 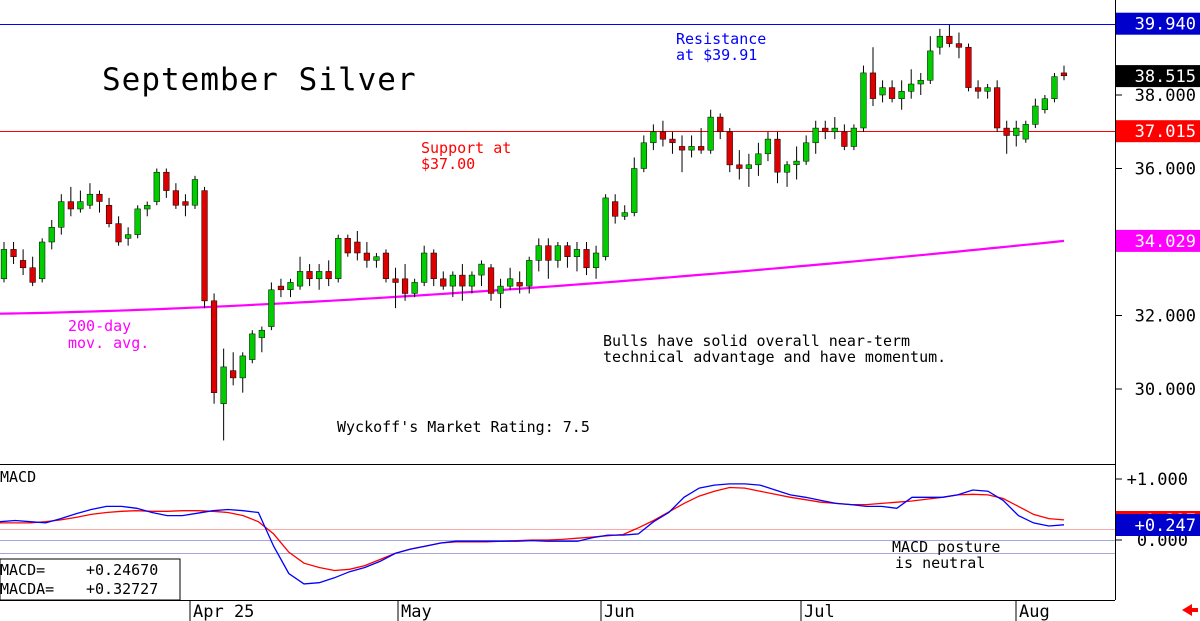 I want to click on price-tag-label: 39.940, so click(x=1165, y=25).